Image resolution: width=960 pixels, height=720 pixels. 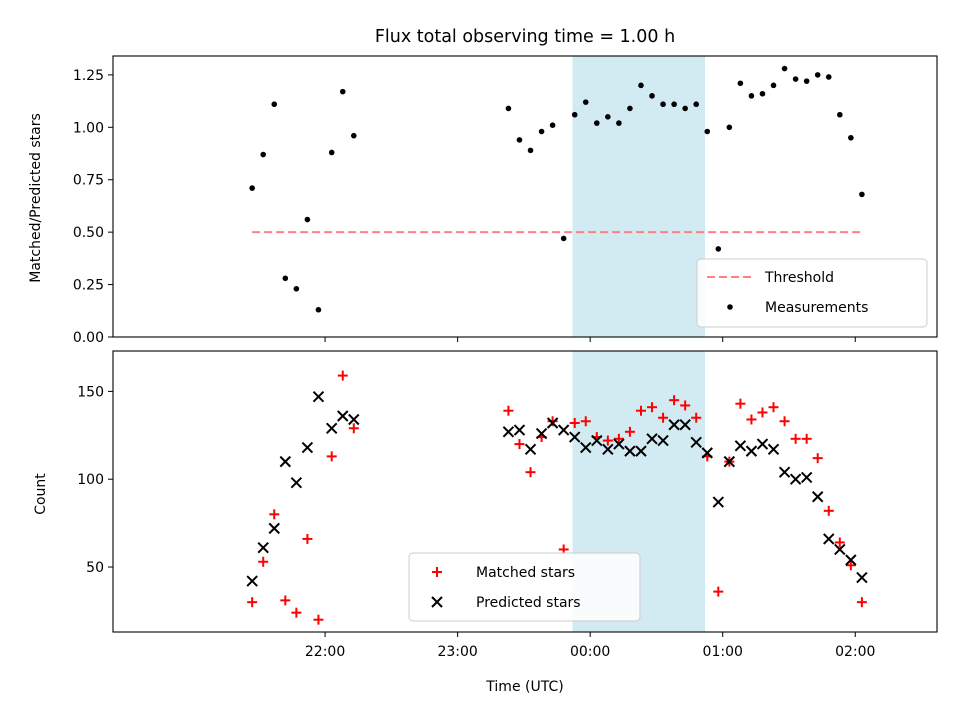 I want to click on time-x-tick-label: 23:00, so click(x=457, y=652).